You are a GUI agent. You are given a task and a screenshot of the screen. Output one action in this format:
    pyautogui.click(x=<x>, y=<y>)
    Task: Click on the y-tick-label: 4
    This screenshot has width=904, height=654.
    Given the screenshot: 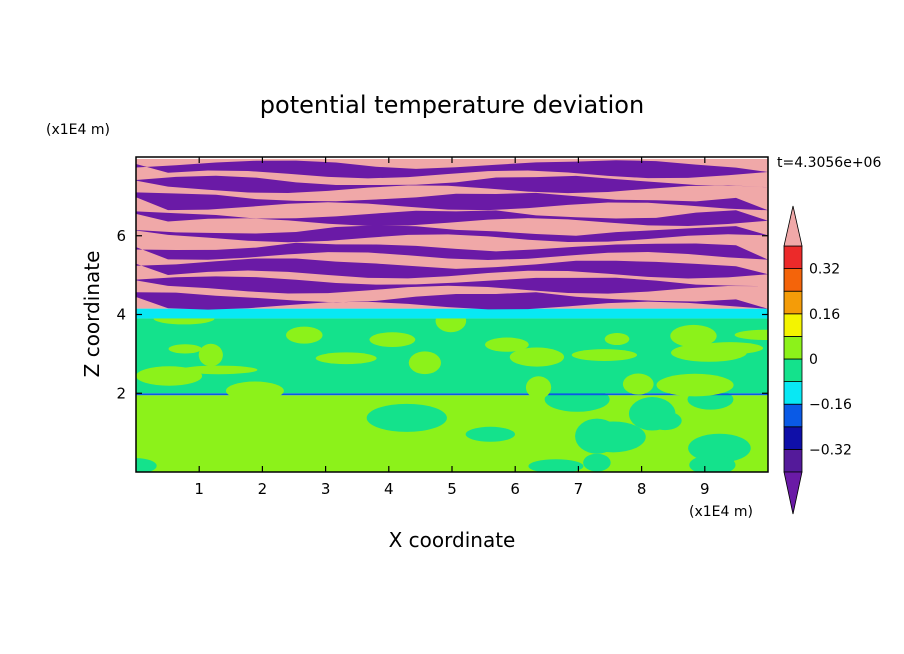 What is the action you would take?
    pyautogui.click(x=121, y=315)
    